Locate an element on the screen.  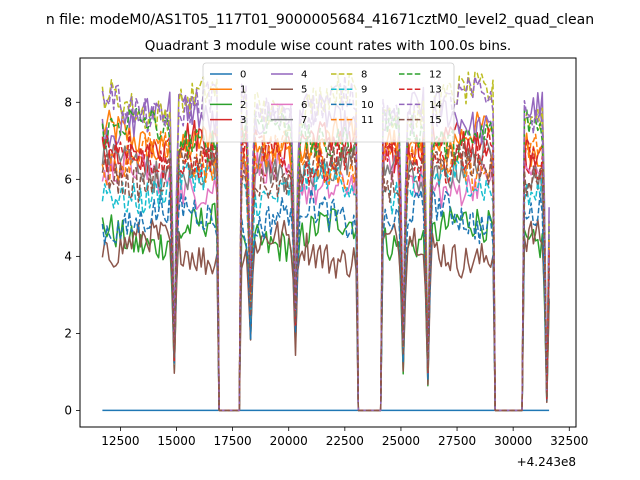
legend-label-13: 13 is located at coordinates (435, 90).